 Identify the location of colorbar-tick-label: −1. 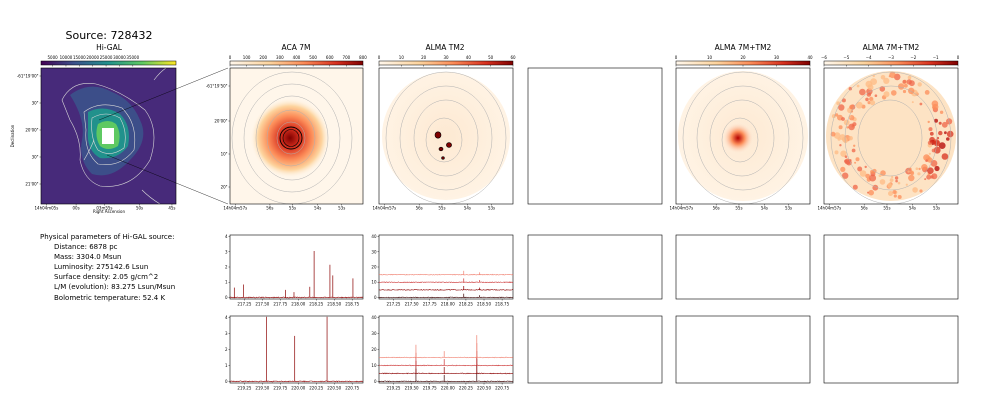
(936, 57).